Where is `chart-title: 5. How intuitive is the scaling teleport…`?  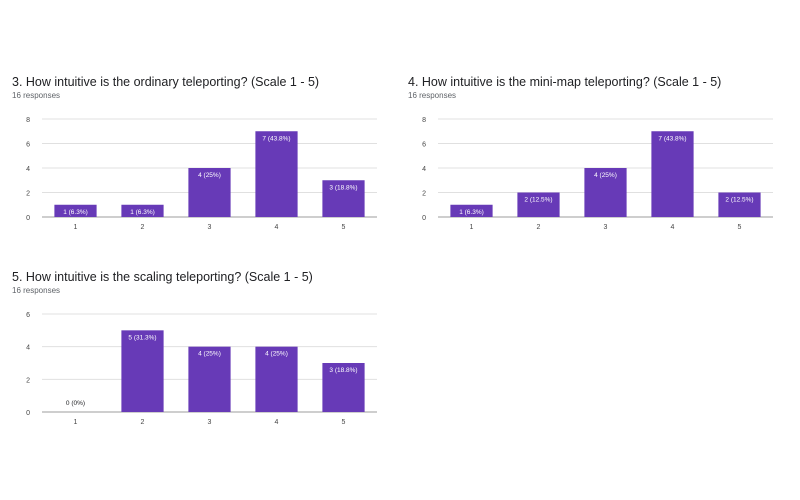 chart-title: 5. How intuitive is the scaling teleport… is located at coordinates (162, 277).